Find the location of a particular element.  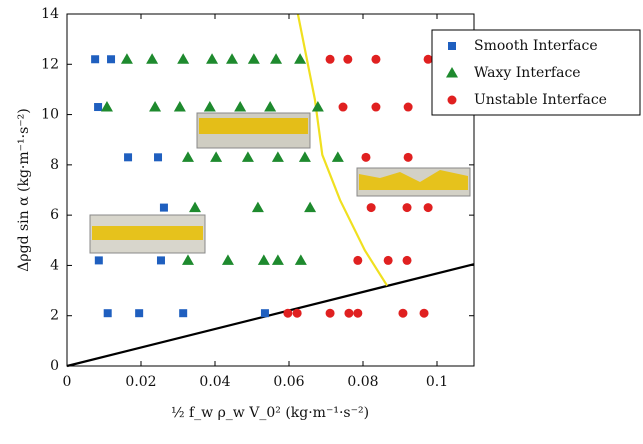

x-tick-label: 0.02 is located at coordinates (140, 382).